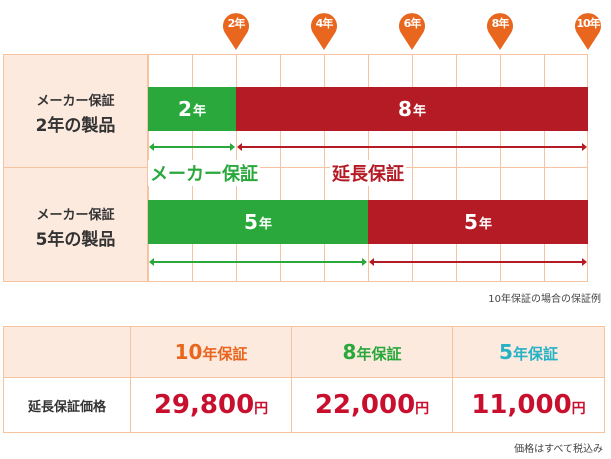 This screenshot has width=611, height=459. Describe the element at coordinates (372, 352) in the screenshot. I see `header-8-year: 8年保証` at that location.